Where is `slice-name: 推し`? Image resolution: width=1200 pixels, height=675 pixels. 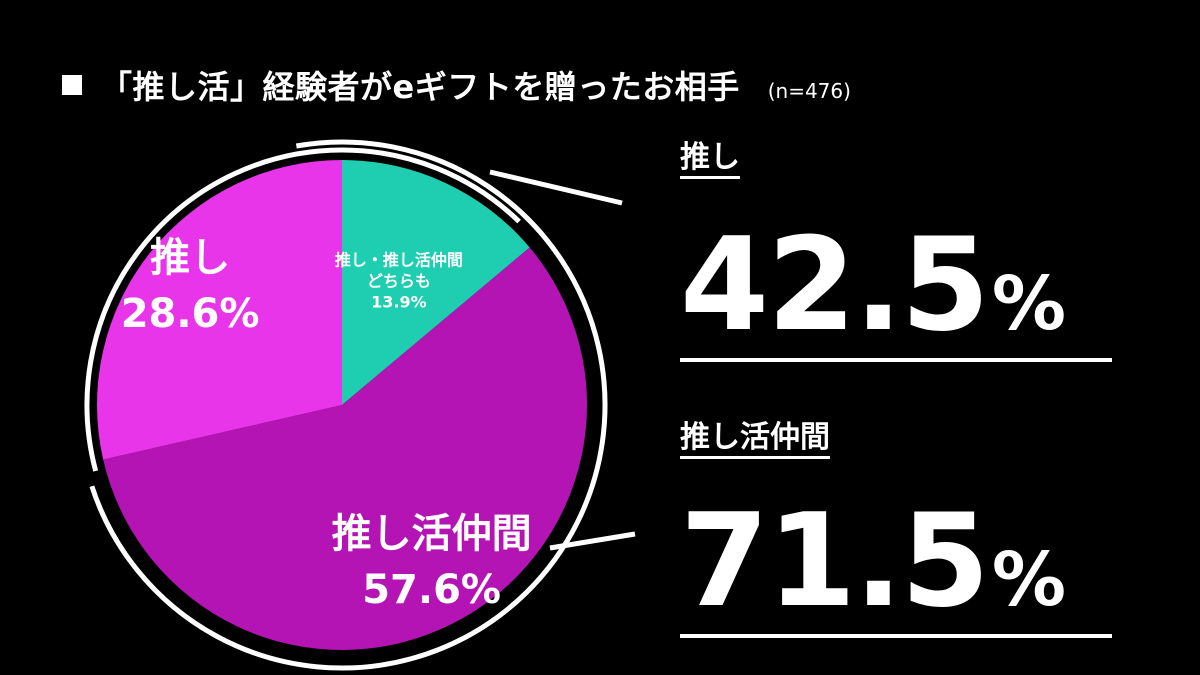 slice-name: 推し is located at coordinates (190, 258).